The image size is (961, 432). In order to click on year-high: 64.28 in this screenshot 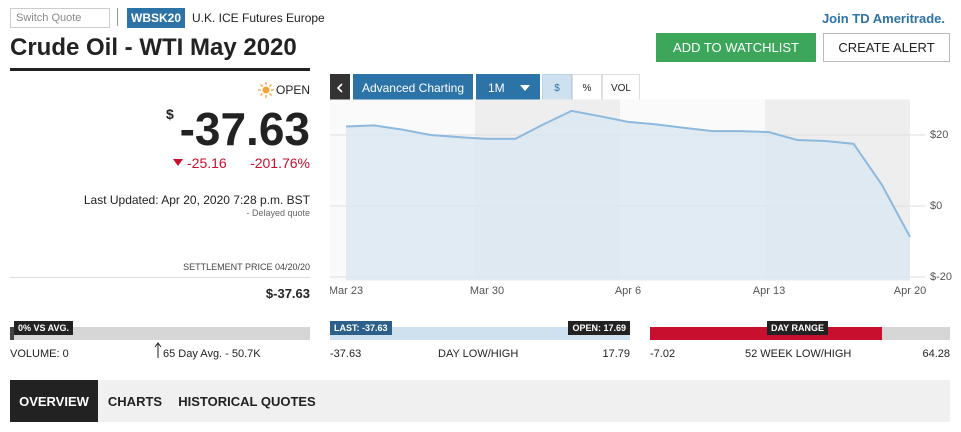, I will do `click(936, 354)`.